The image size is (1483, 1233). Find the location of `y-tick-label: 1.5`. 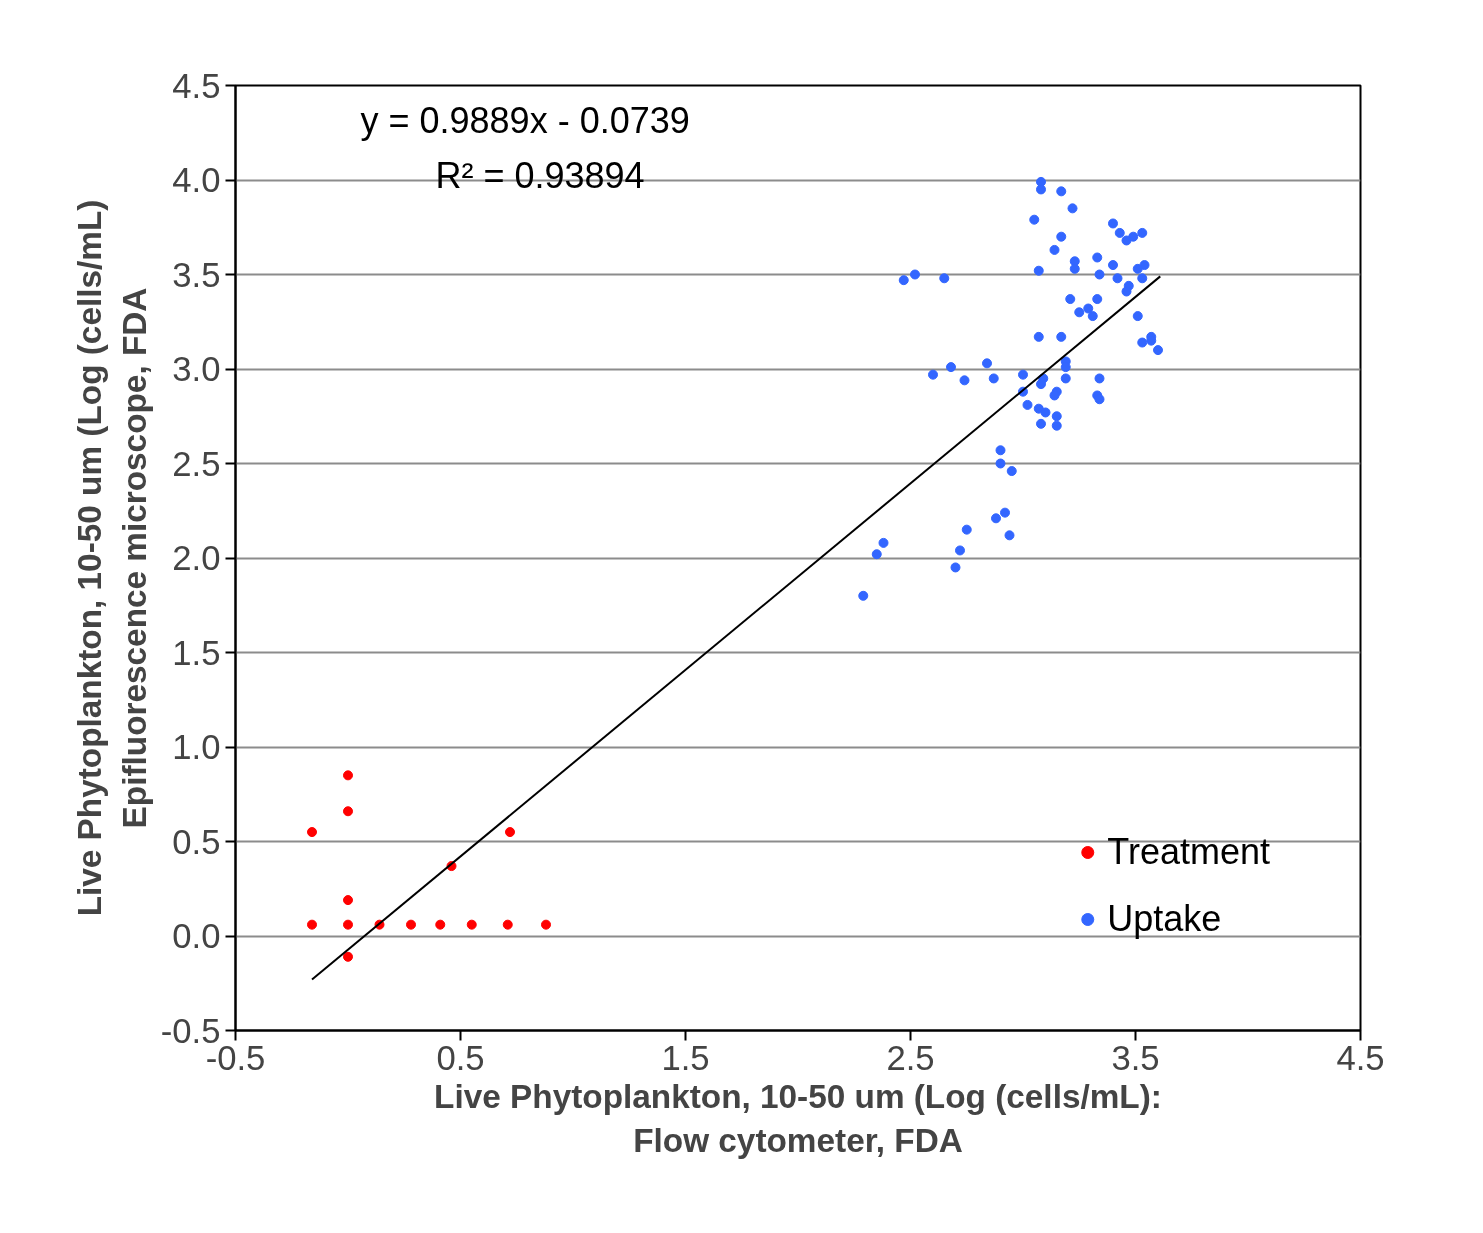

y-tick-label: 1.5 is located at coordinates (196, 652).